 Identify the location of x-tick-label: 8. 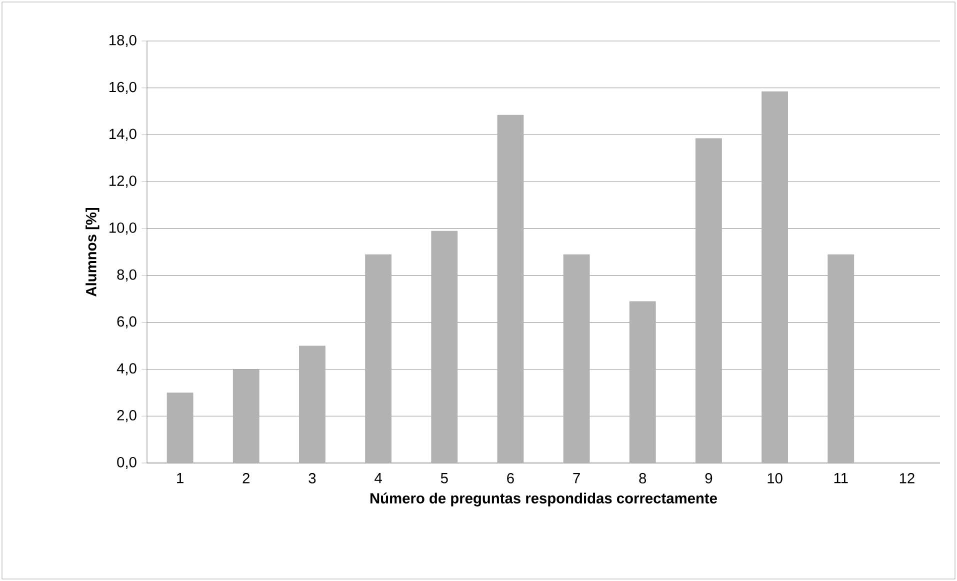
(642, 478).